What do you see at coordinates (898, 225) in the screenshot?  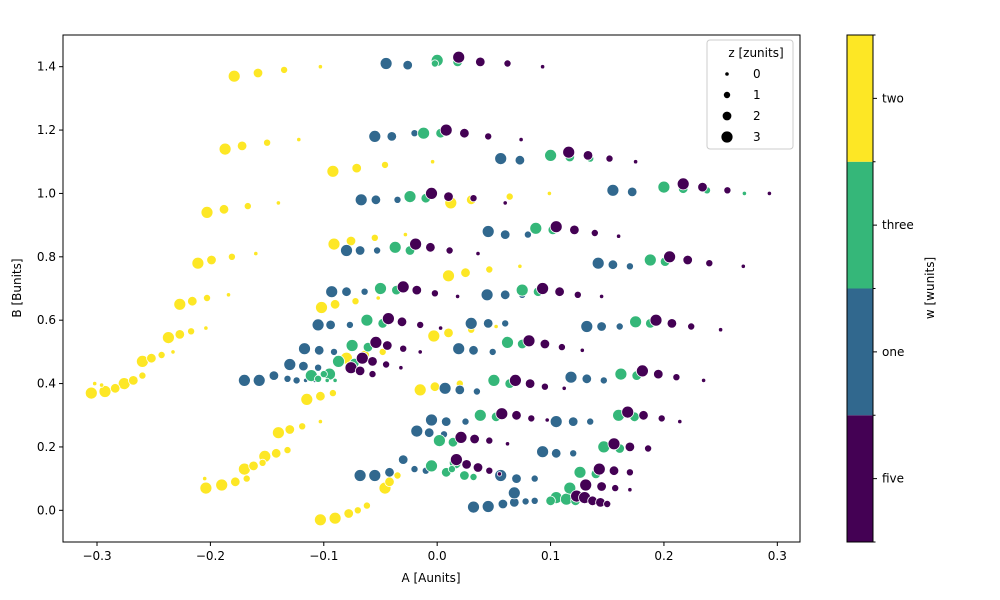 I see `colorbar-tick-label: three` at bounding box center [898, 225].